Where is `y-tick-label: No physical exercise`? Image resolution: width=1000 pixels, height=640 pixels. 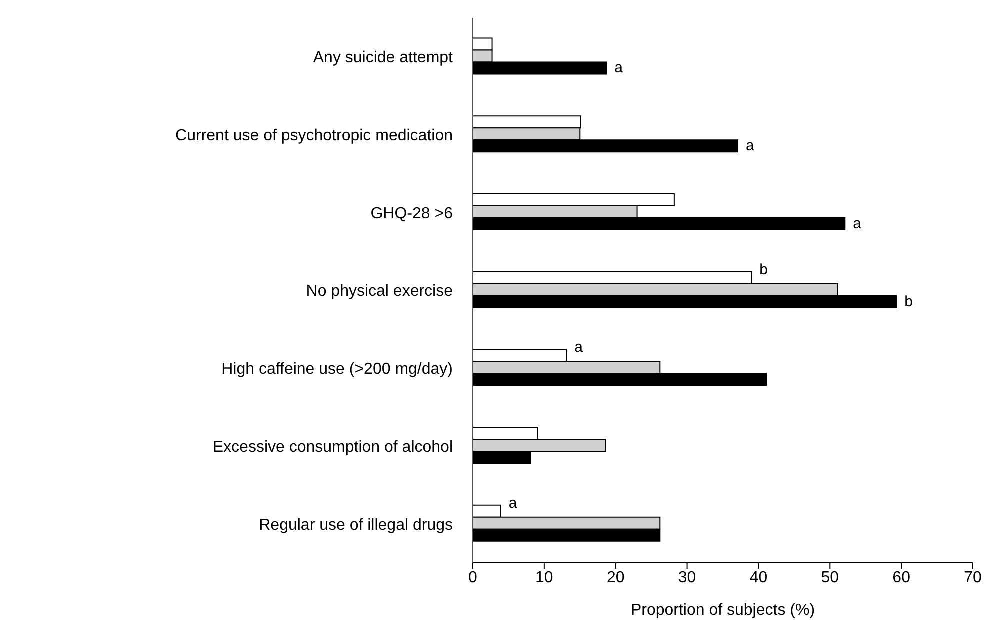
y-tick-label: No physical exercise is located at coordinates (380, 291).